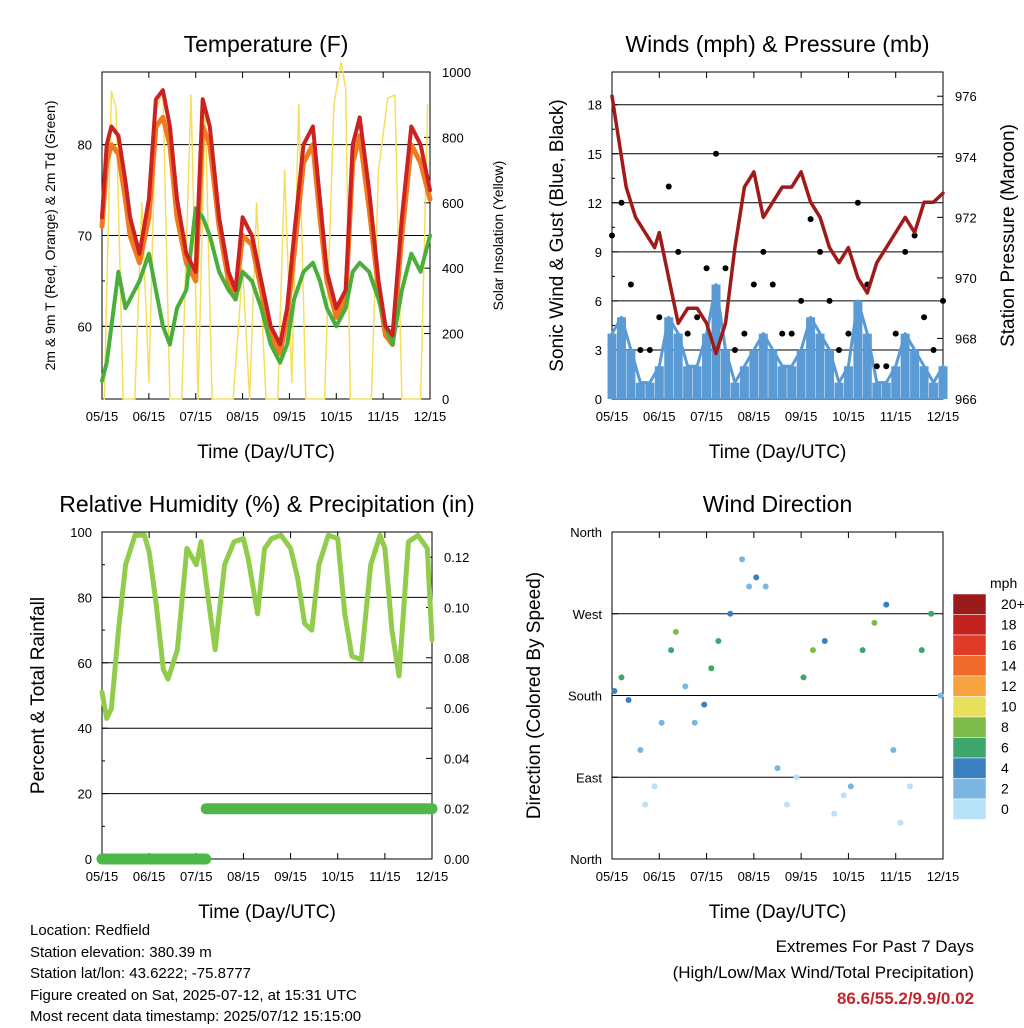 Image resolution: width=1024 pixels, height=1028 pixels. Describe the element at coordinates (383, 416) in the screenshot. I see `x-tick-label: 11/15` at that location.